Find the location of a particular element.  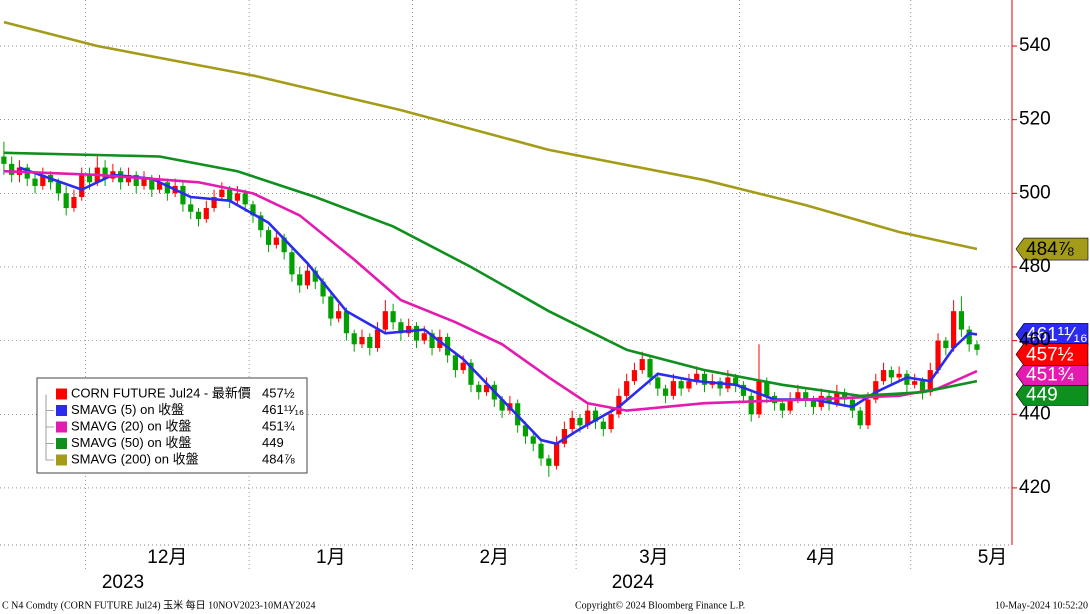

legend-value: 484⅞ is located at coordinates (278, 458).